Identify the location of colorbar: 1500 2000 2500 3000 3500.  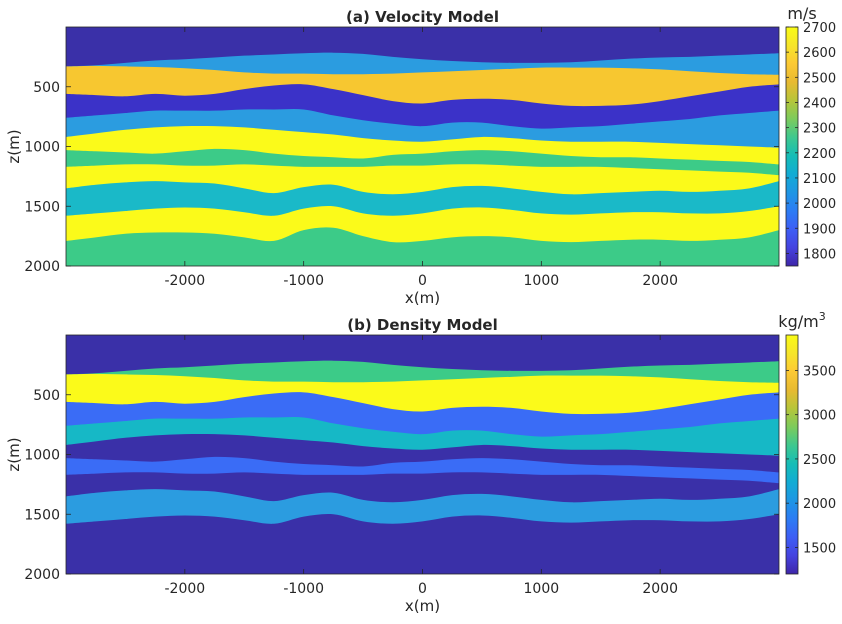
(810, 454).